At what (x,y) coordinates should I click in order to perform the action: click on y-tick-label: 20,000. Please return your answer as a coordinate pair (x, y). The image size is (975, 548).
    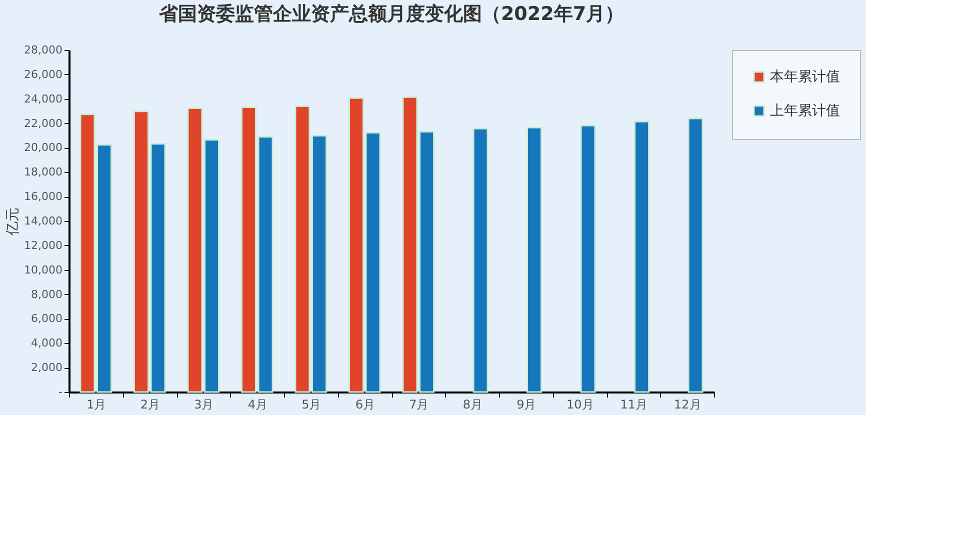
    Looking at the image, I should click on (43, 147).